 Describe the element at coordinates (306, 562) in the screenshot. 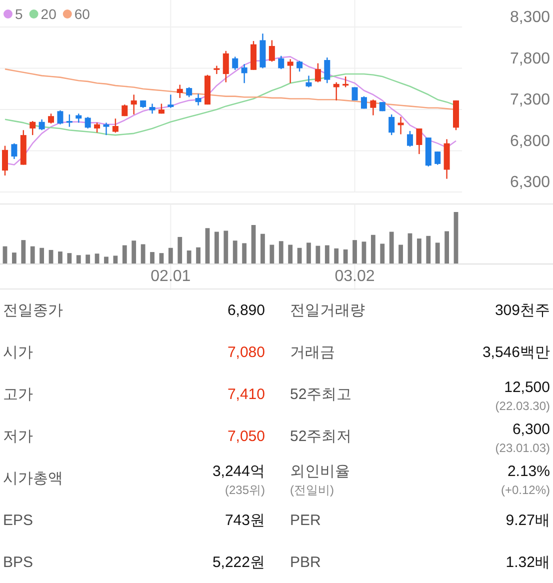

I see `text: PBR` at that location.